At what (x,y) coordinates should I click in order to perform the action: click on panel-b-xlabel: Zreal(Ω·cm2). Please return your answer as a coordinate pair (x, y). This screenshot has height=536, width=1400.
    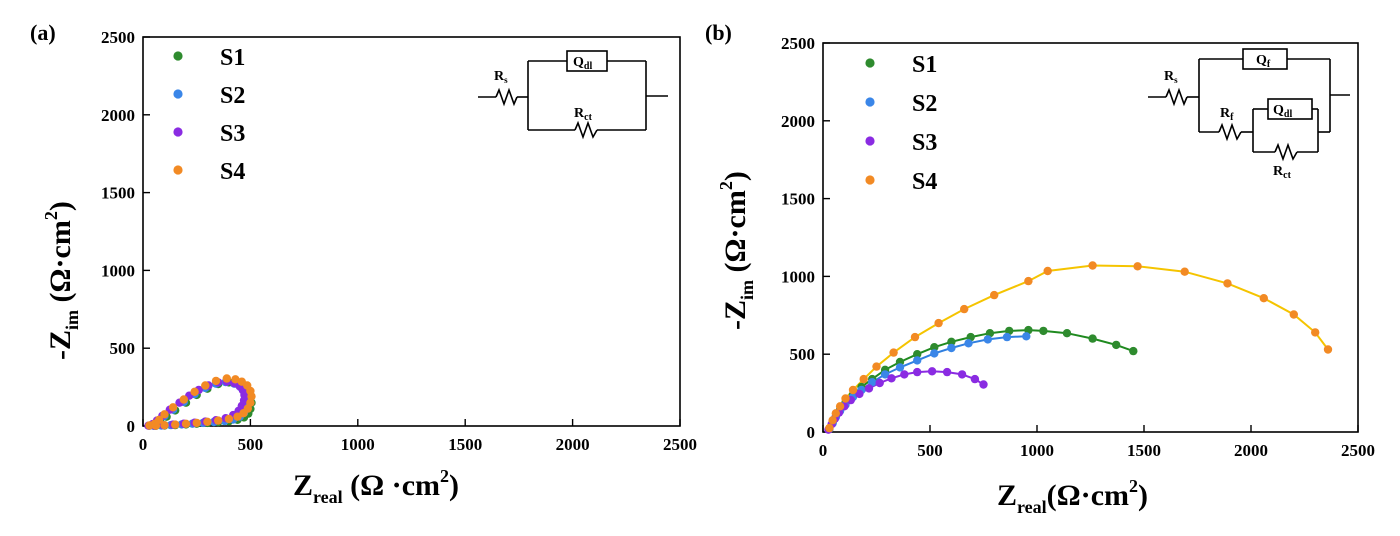
    Looking at the image, I should click on (1072, 496).